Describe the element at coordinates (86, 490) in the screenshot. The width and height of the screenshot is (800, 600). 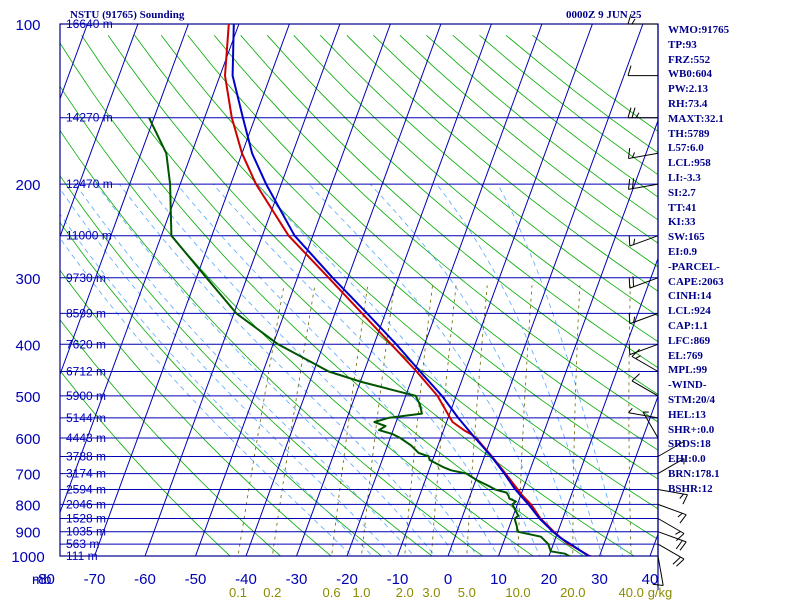
I see `height-label: 2594 m` at that location.